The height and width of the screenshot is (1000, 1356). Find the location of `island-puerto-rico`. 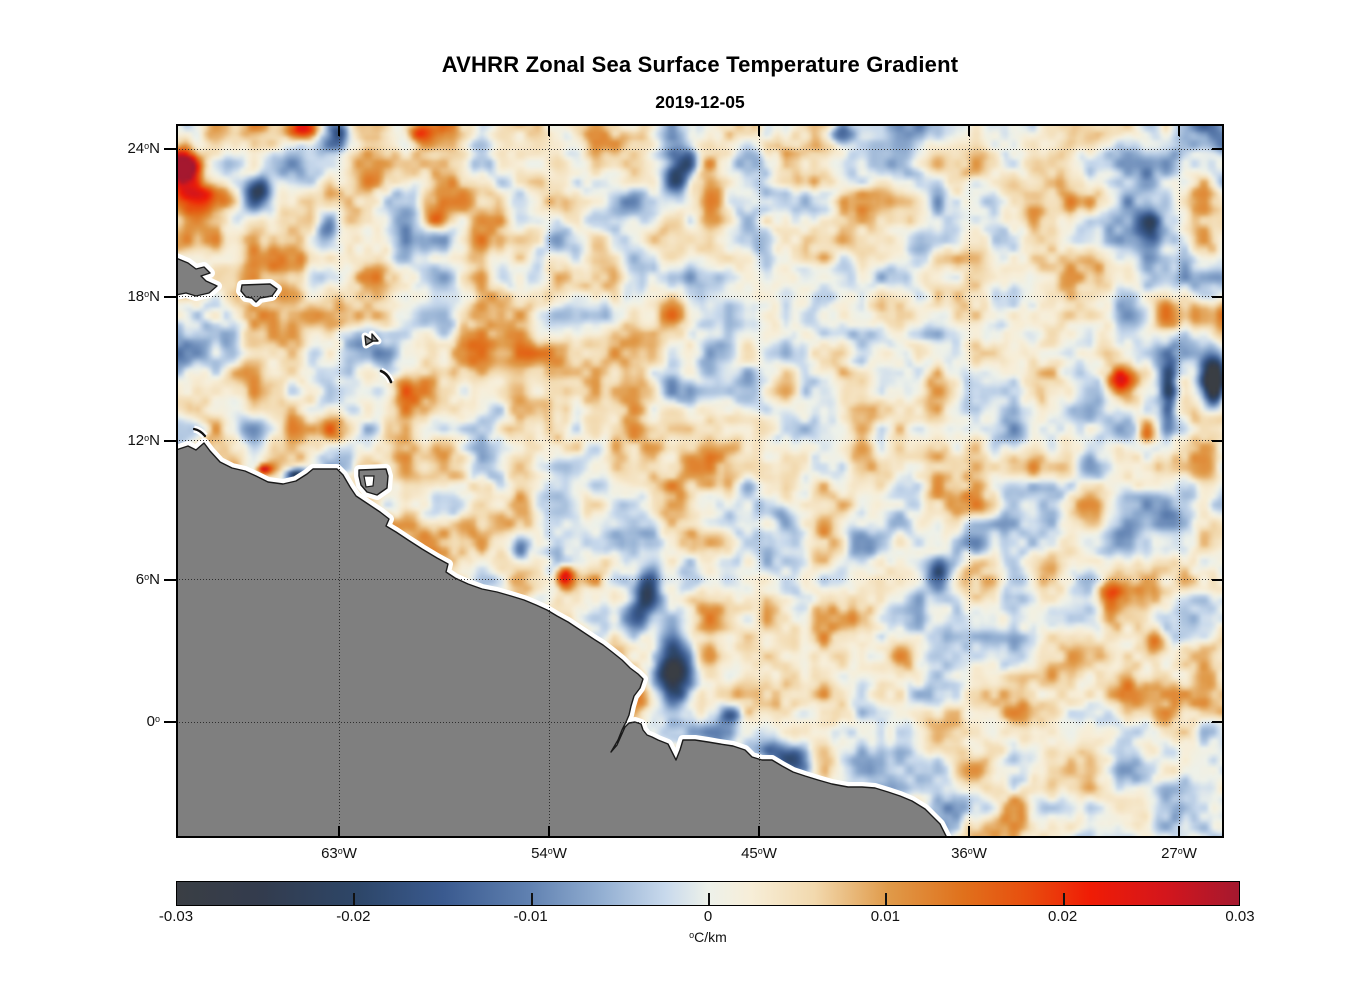

island-puerto-rico is located at coordinates (259, 293).